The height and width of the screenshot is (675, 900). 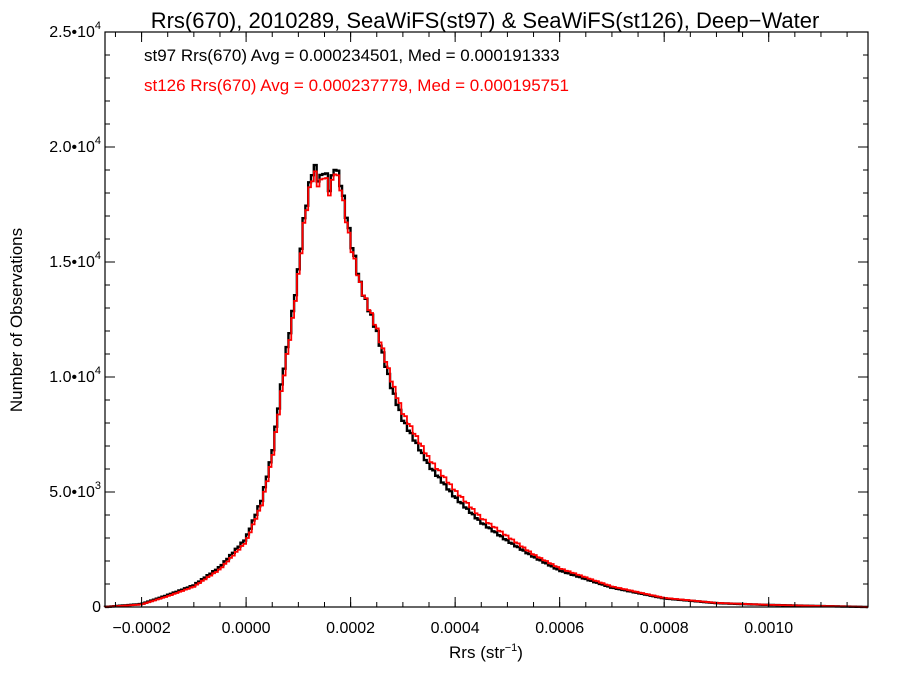 I want to click on x-axis-label-close: ), so click(x=520, y=652).